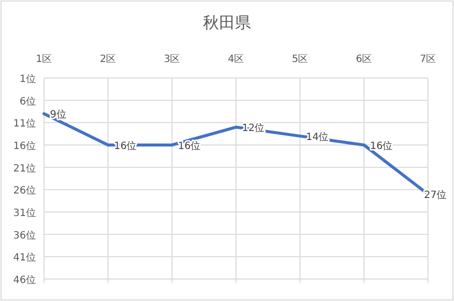 Image resolution: width=454 pixels, height=301 pixels. What do you see at coordinates (227, 22) in the screenshot?
I see `chart-title: 秋田県` at bounding box center [227, 22].